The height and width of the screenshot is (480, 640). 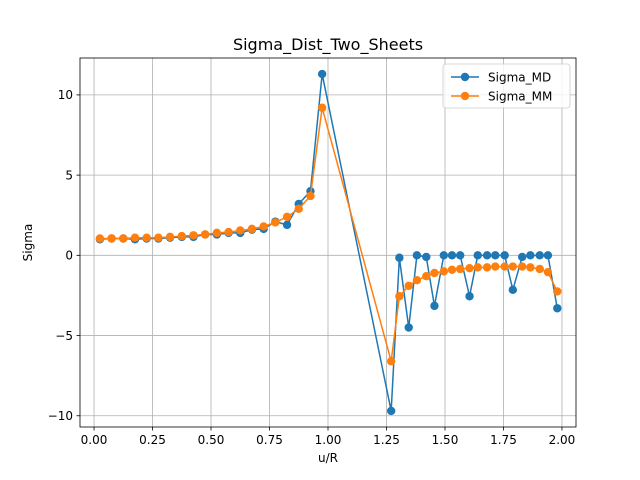 I want to click on legend: Sigma_MD Sigma_MM, so click(x=506, y=86).